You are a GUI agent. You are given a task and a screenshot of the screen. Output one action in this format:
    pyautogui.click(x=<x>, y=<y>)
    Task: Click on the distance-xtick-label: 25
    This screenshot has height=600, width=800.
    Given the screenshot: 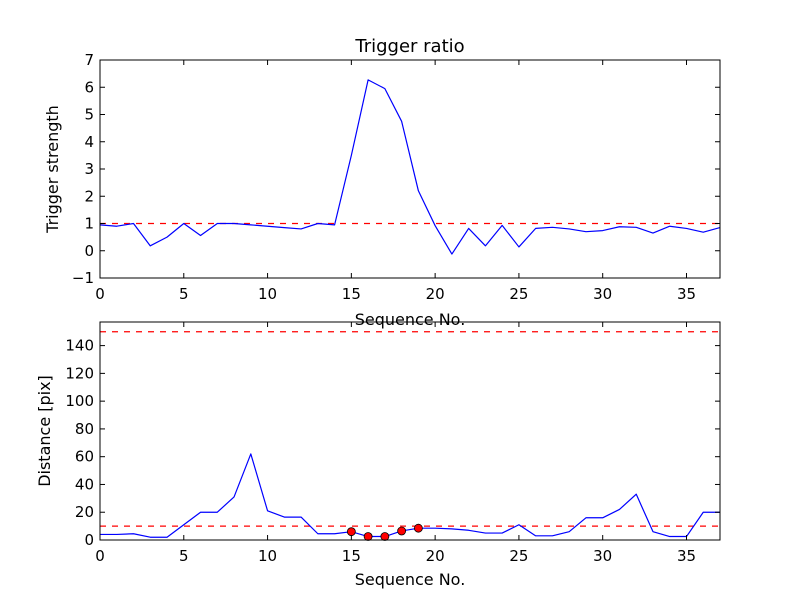 What is the action you would take?
    pyautogui.click(x=518, y=556)
    